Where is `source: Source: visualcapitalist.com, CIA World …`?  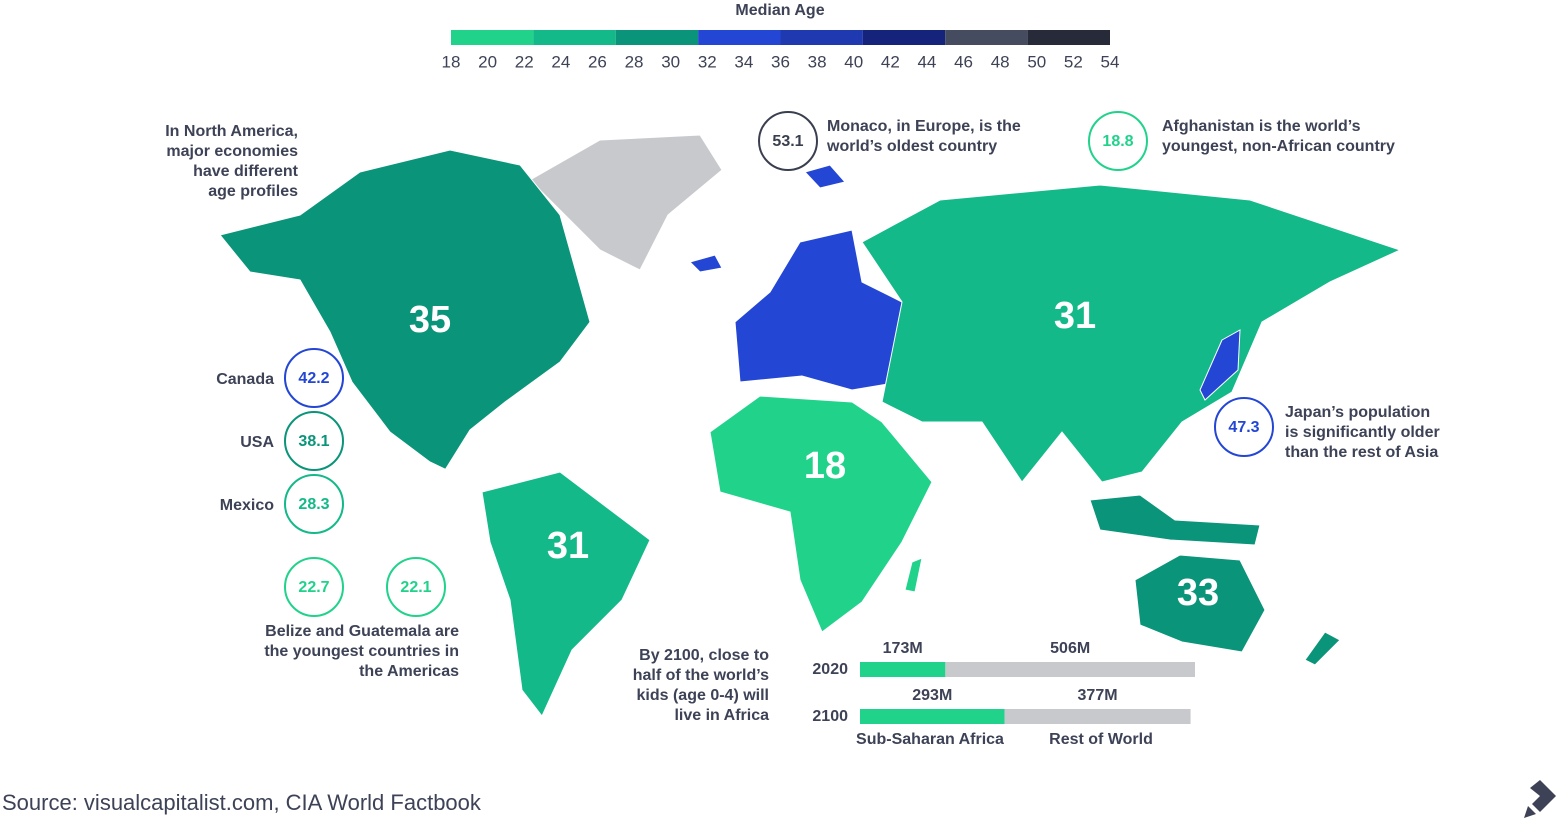 source: Source: visualcapitalist.com, CIA World … is located at coordinates (242, 802).